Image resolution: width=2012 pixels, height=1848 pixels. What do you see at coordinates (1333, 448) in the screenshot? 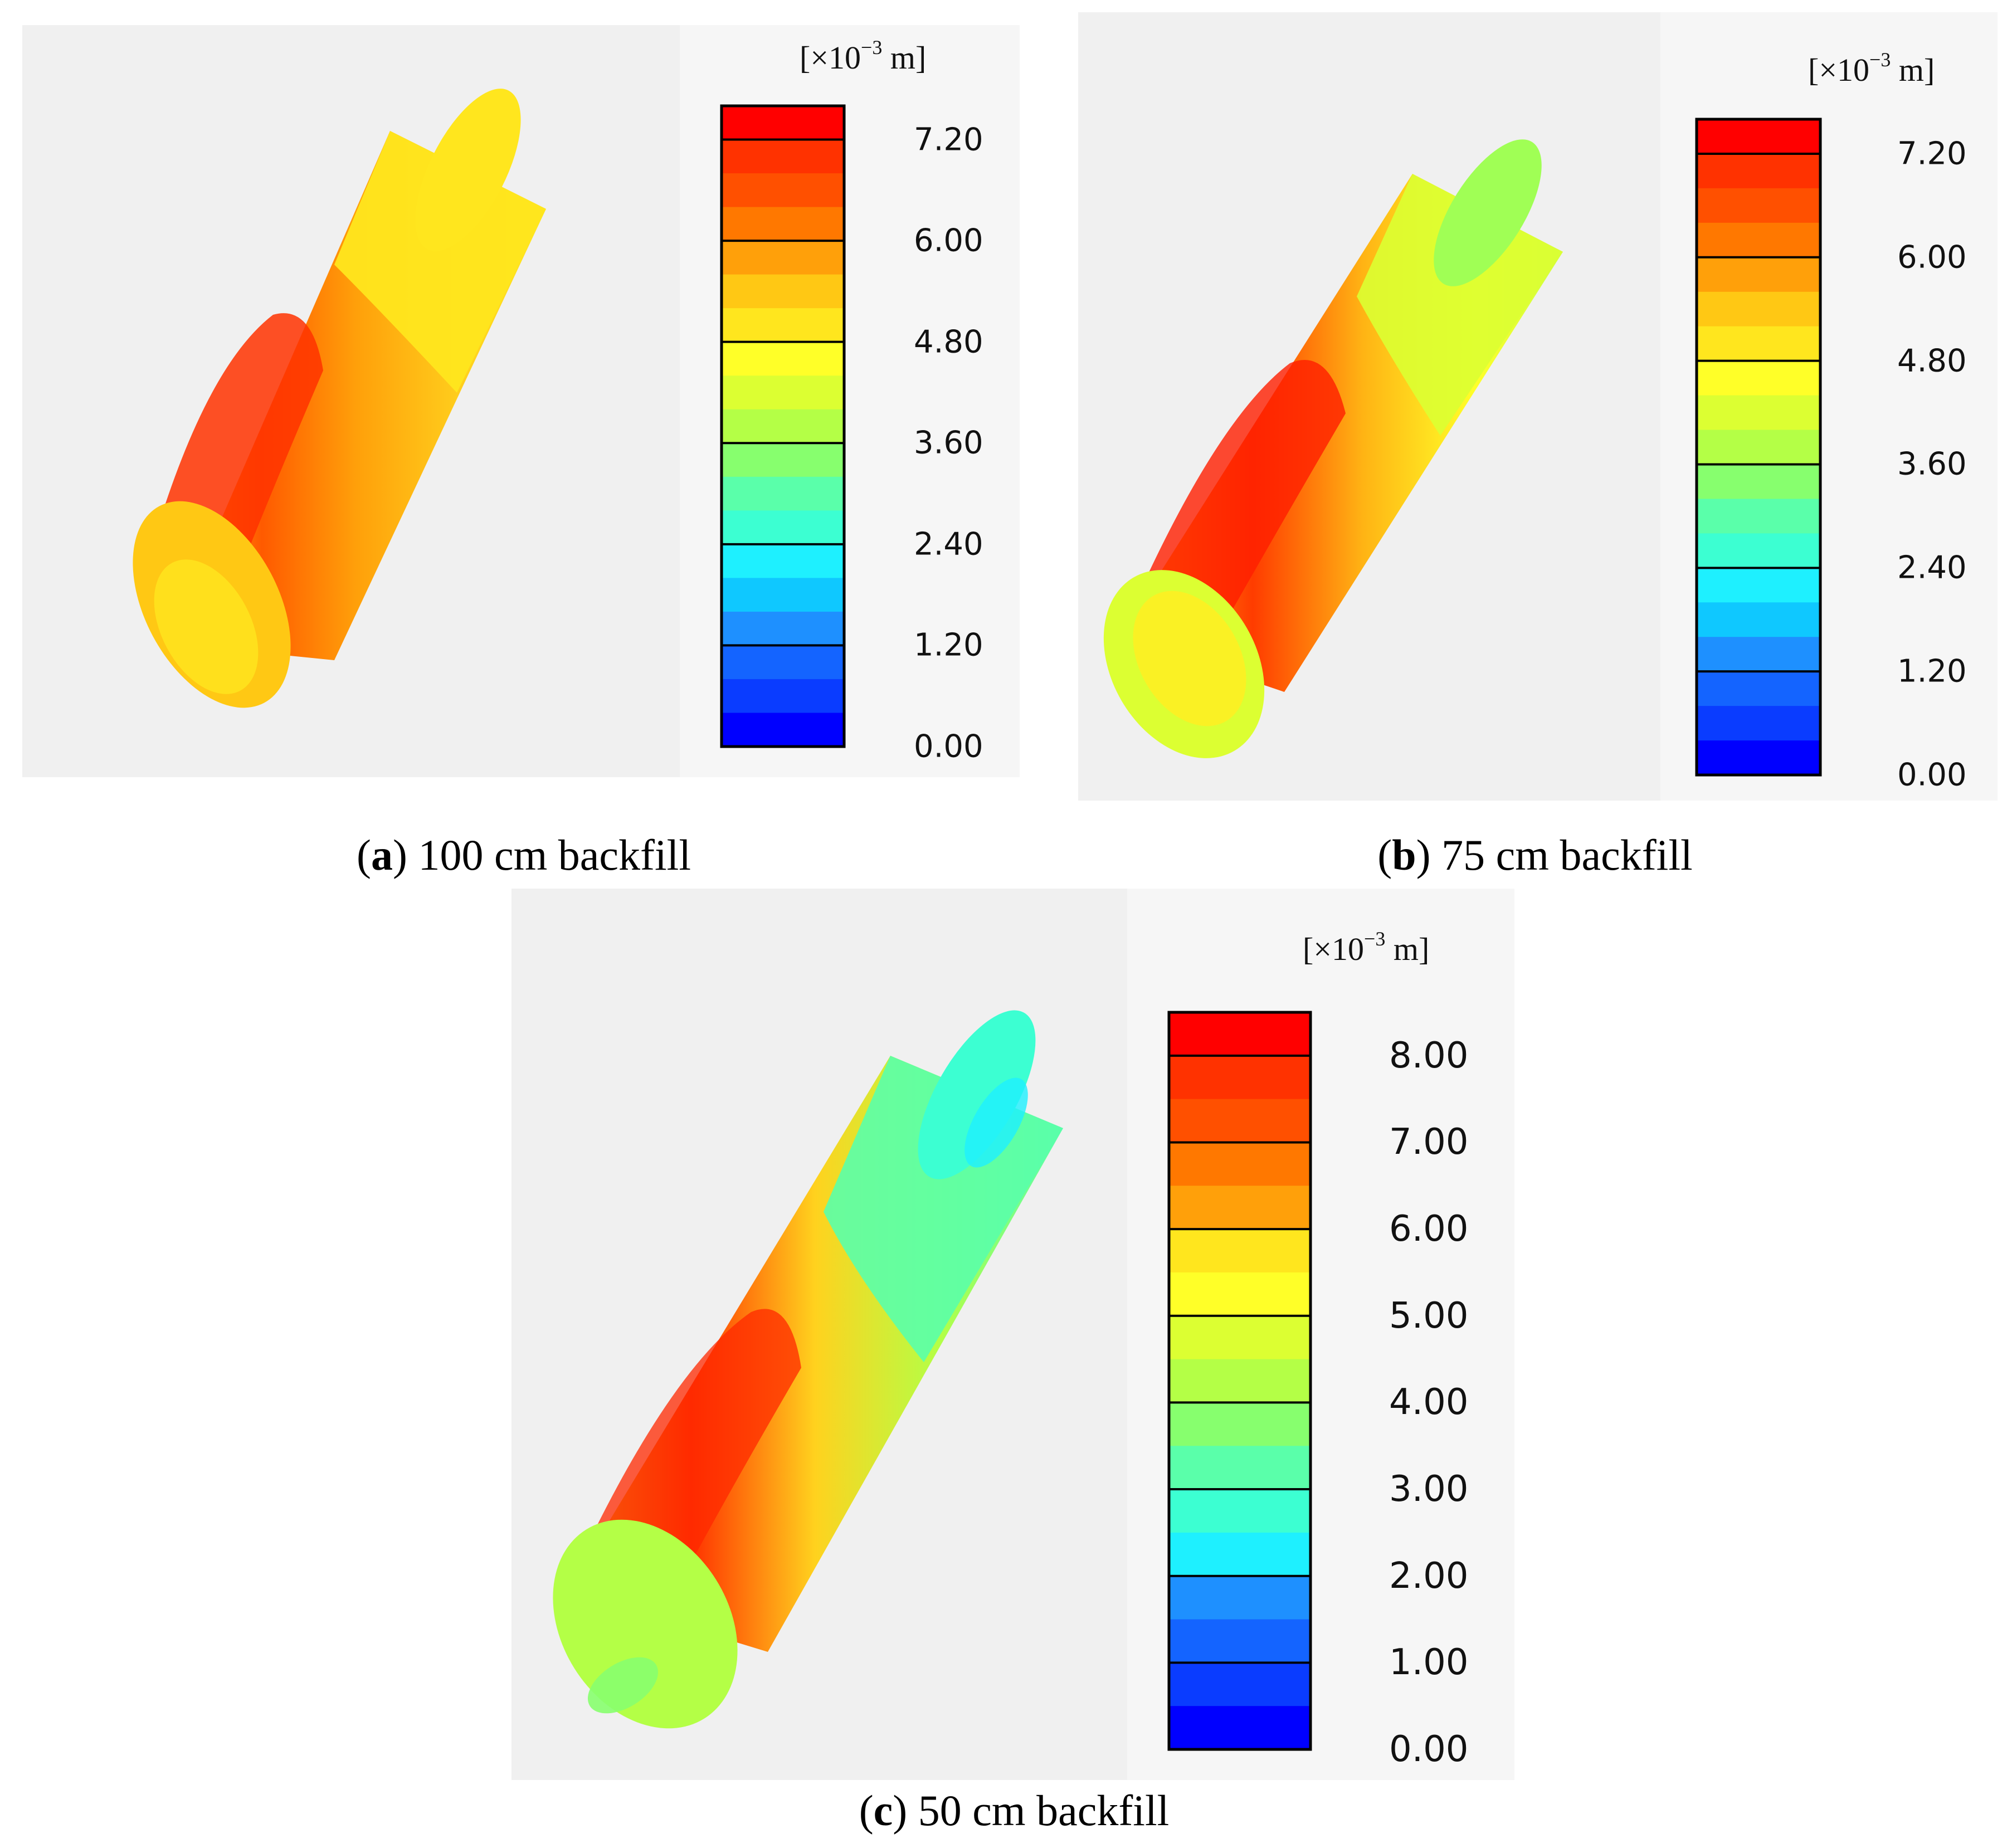
I see `cylinder-b` at bounding box center [1333, 448].